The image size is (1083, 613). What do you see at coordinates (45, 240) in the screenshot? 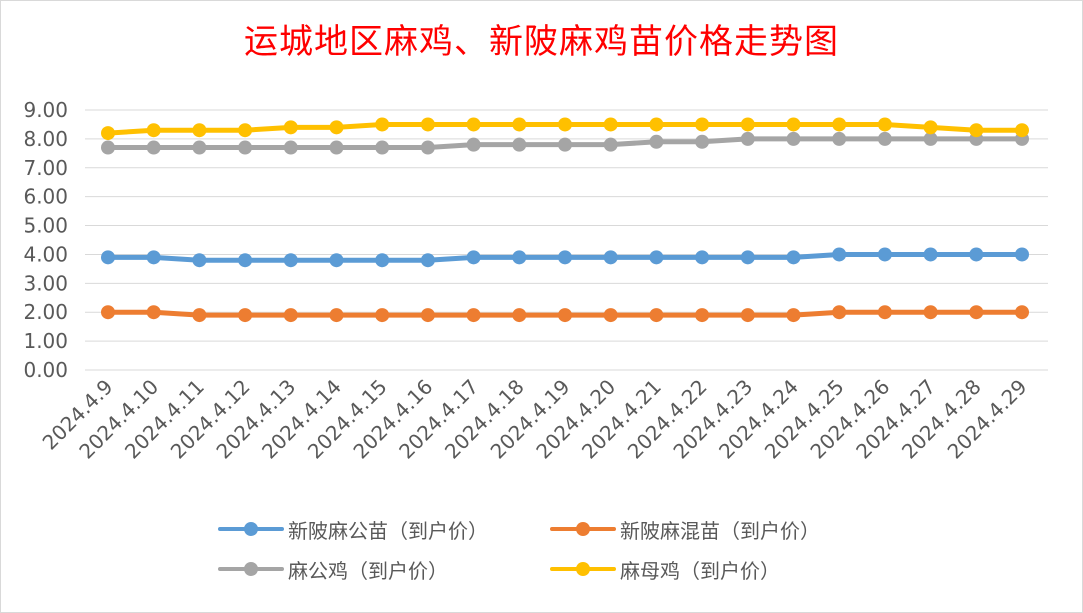
I see `y-axis-ticks: 0.00 1.00 2.00 3.00 4.00 5.00 6.00 7.00 8.00 9.00` at bounding box center [45, 240].